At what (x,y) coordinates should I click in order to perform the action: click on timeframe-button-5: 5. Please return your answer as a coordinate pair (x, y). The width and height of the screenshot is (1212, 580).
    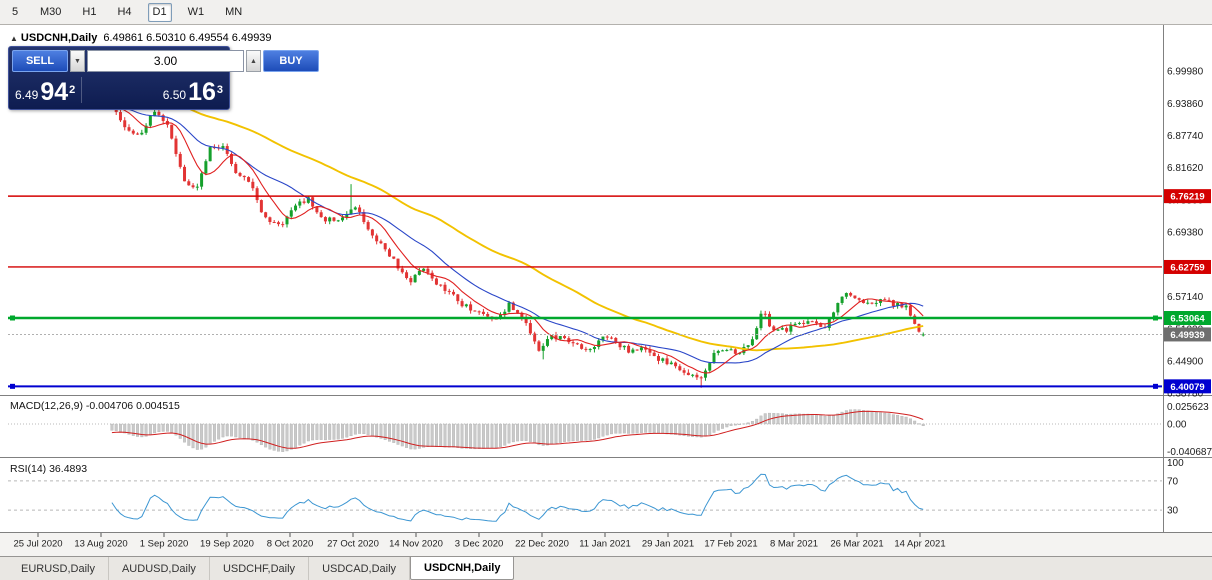
    Looking at the image, I should click on (15, 11).